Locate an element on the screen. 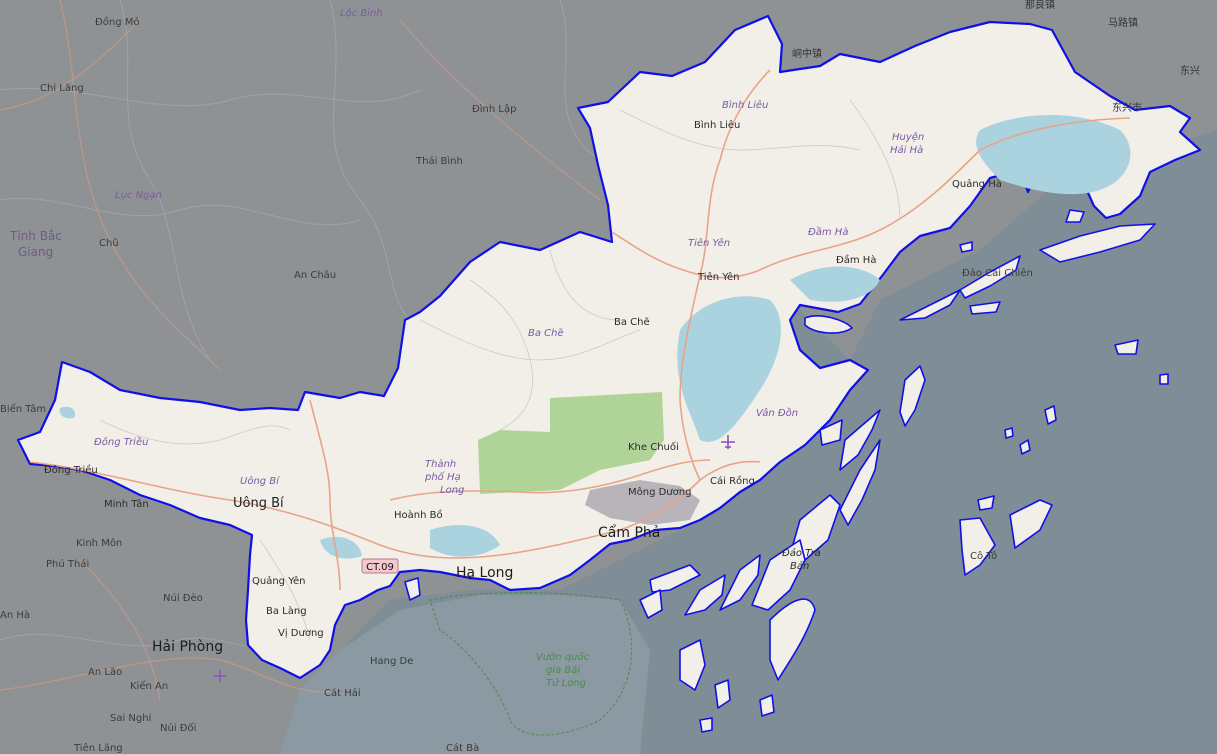  label-dong-xing-short: 东兴 is located at coordinates (1190, 70).